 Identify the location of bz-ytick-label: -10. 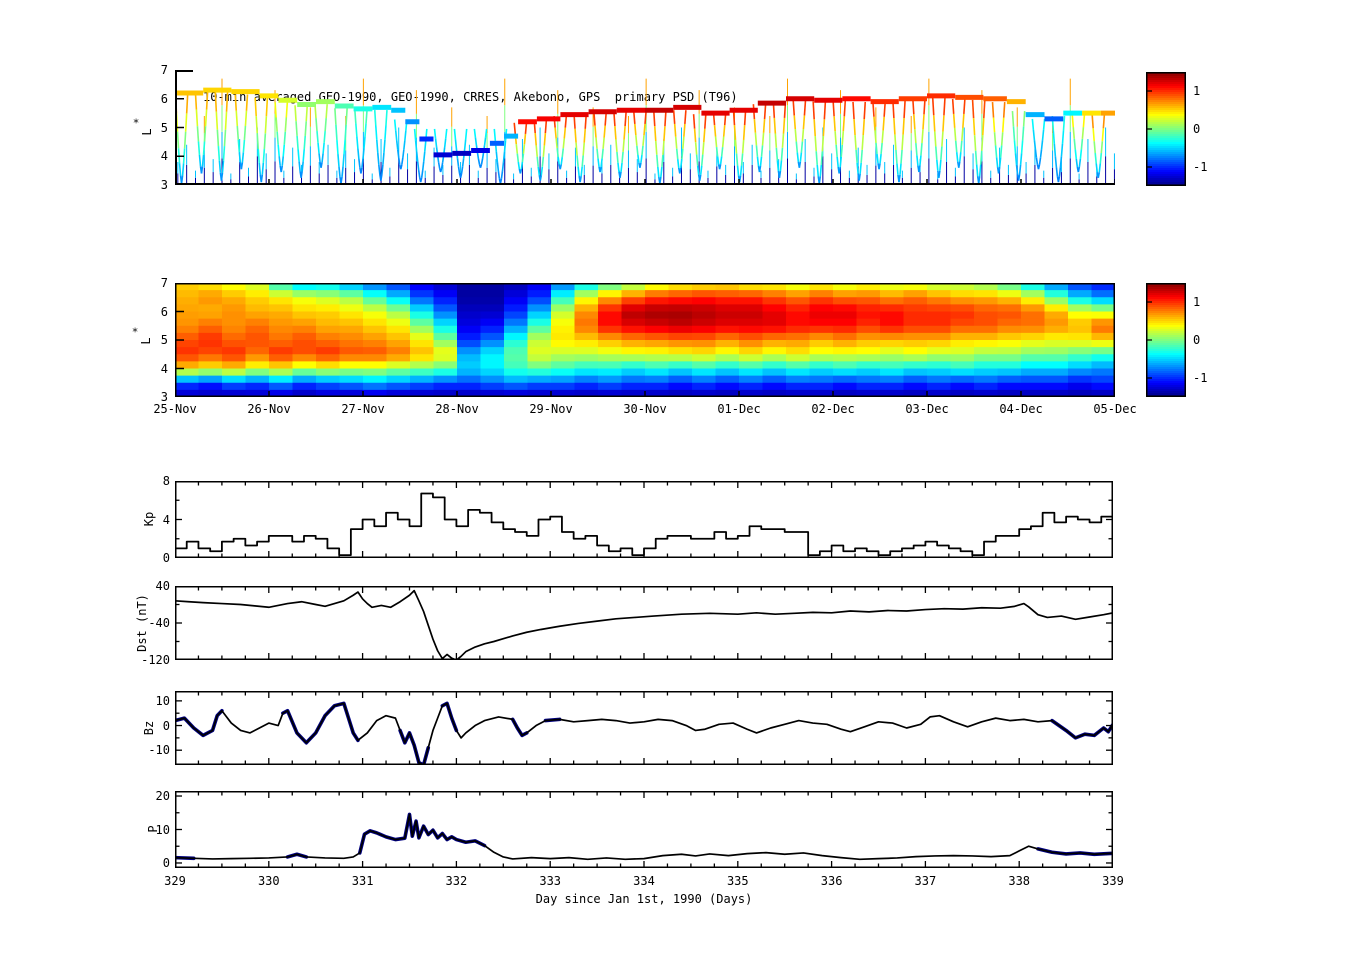
(159, 750).